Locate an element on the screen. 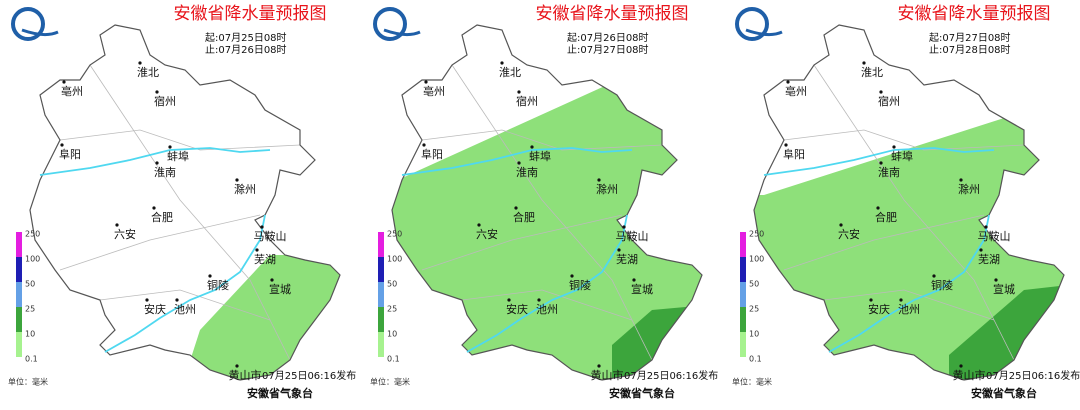  legend-tick: 0.1 is located at coordinates (31, 359).